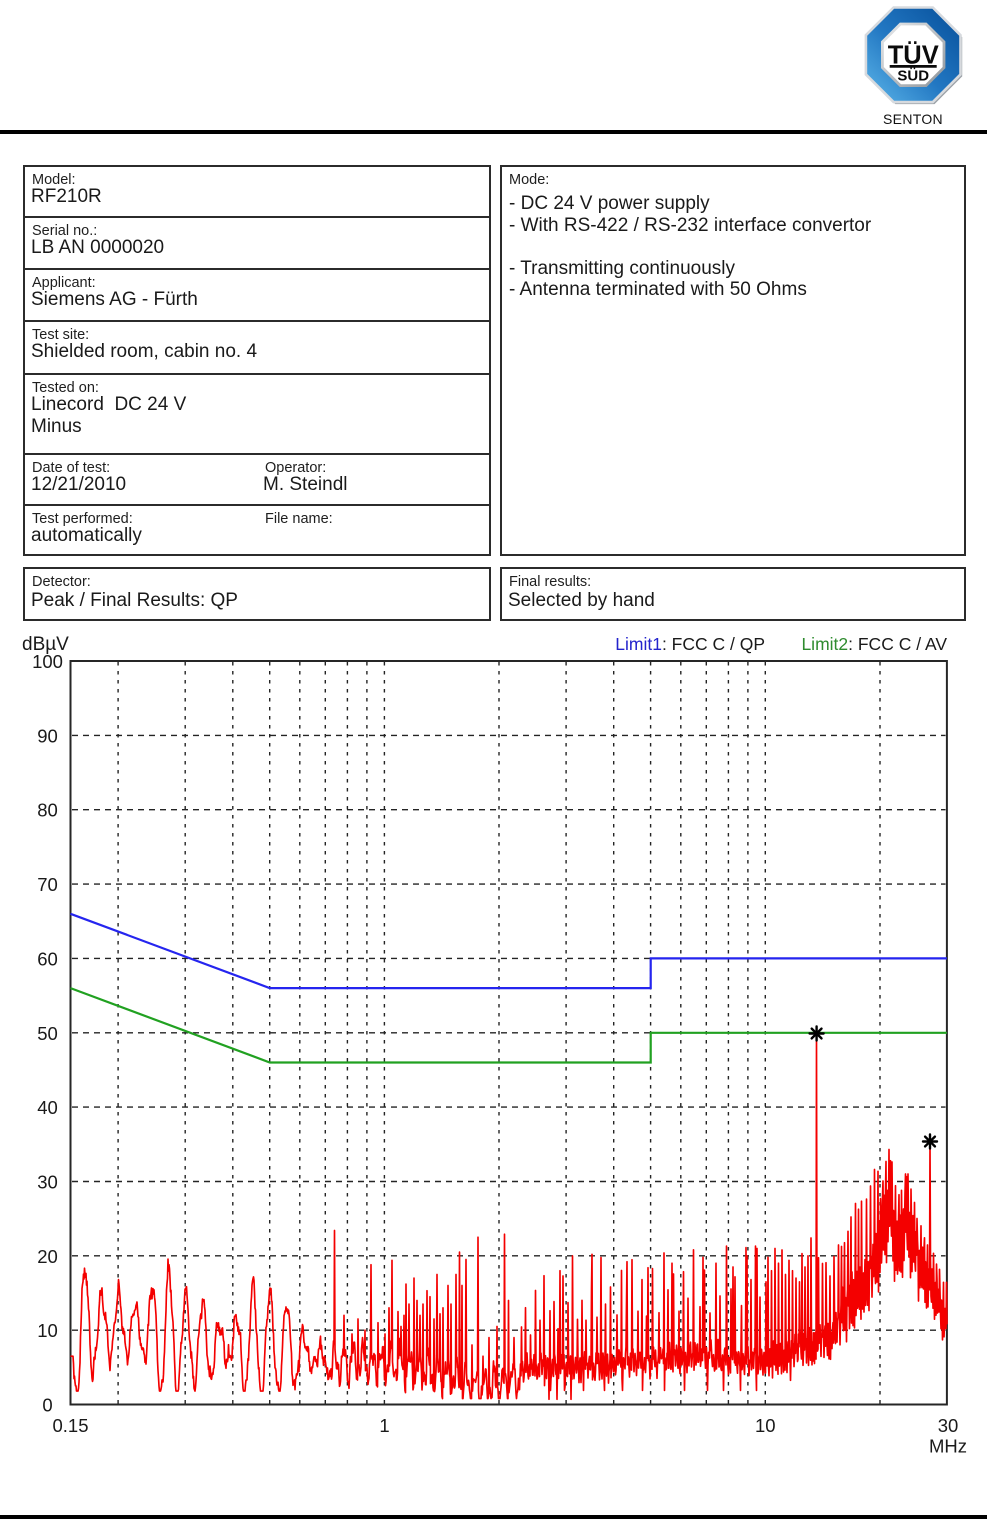  Describe the element at coordinates (47, 1256) in the screenshot. I see `svg-text: 20` at that location.